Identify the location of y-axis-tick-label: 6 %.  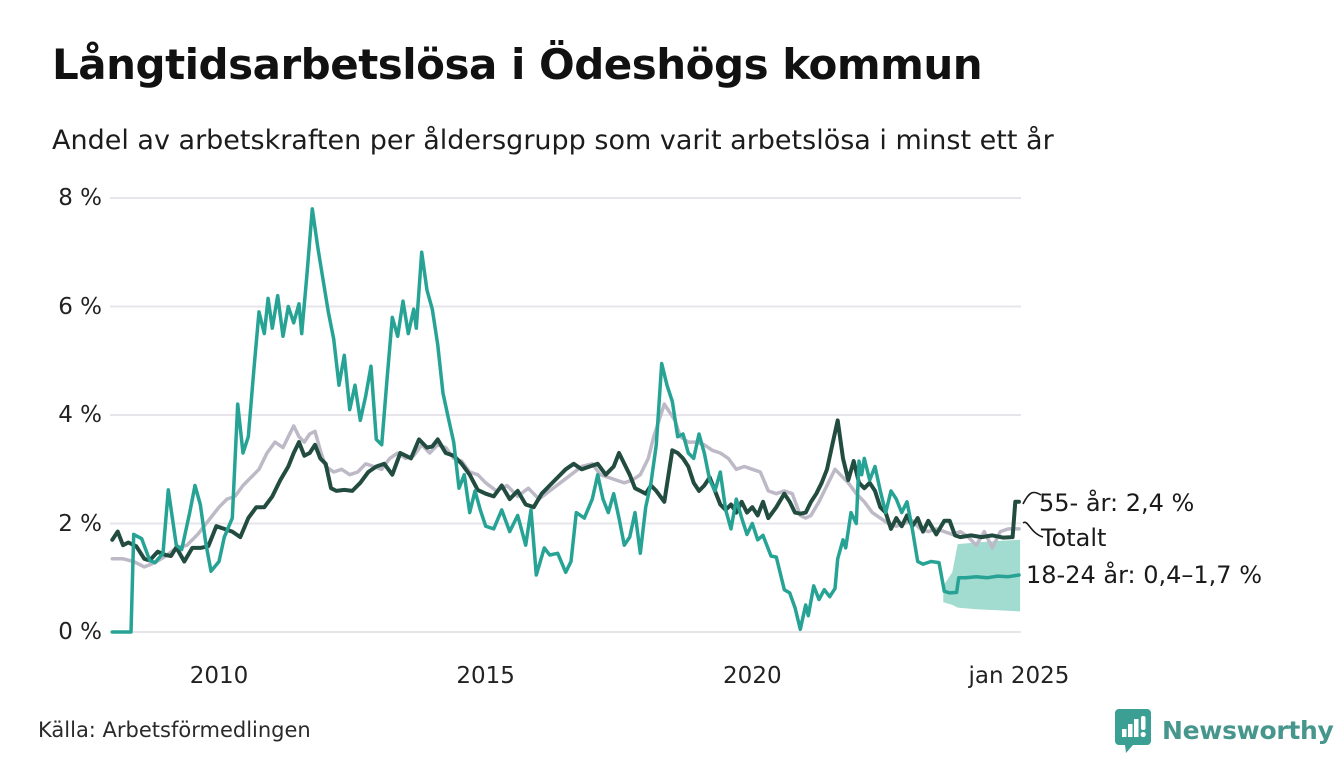
(80, 306).